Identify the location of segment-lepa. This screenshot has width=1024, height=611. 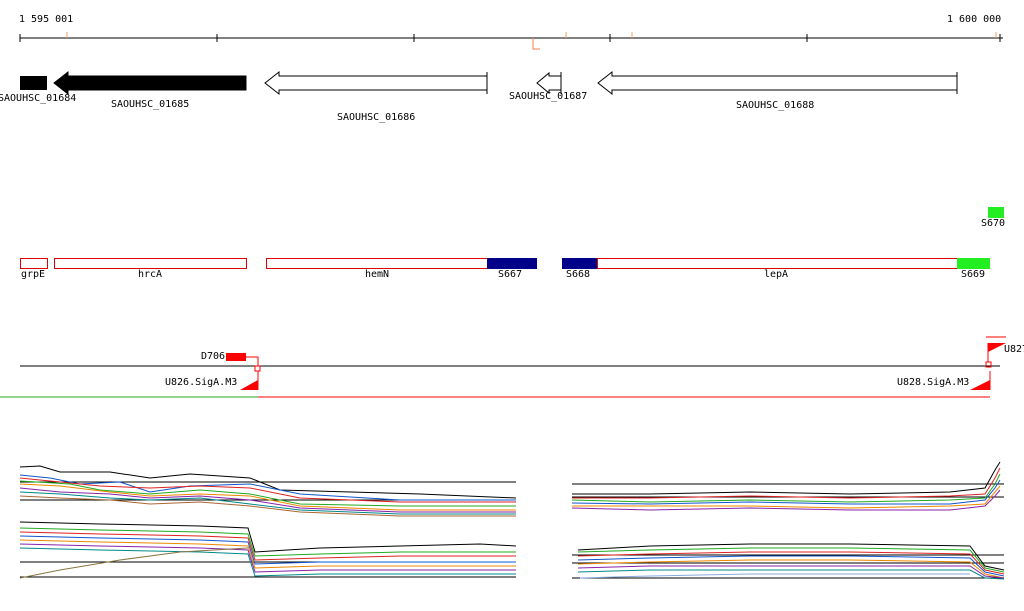
(777, 263).